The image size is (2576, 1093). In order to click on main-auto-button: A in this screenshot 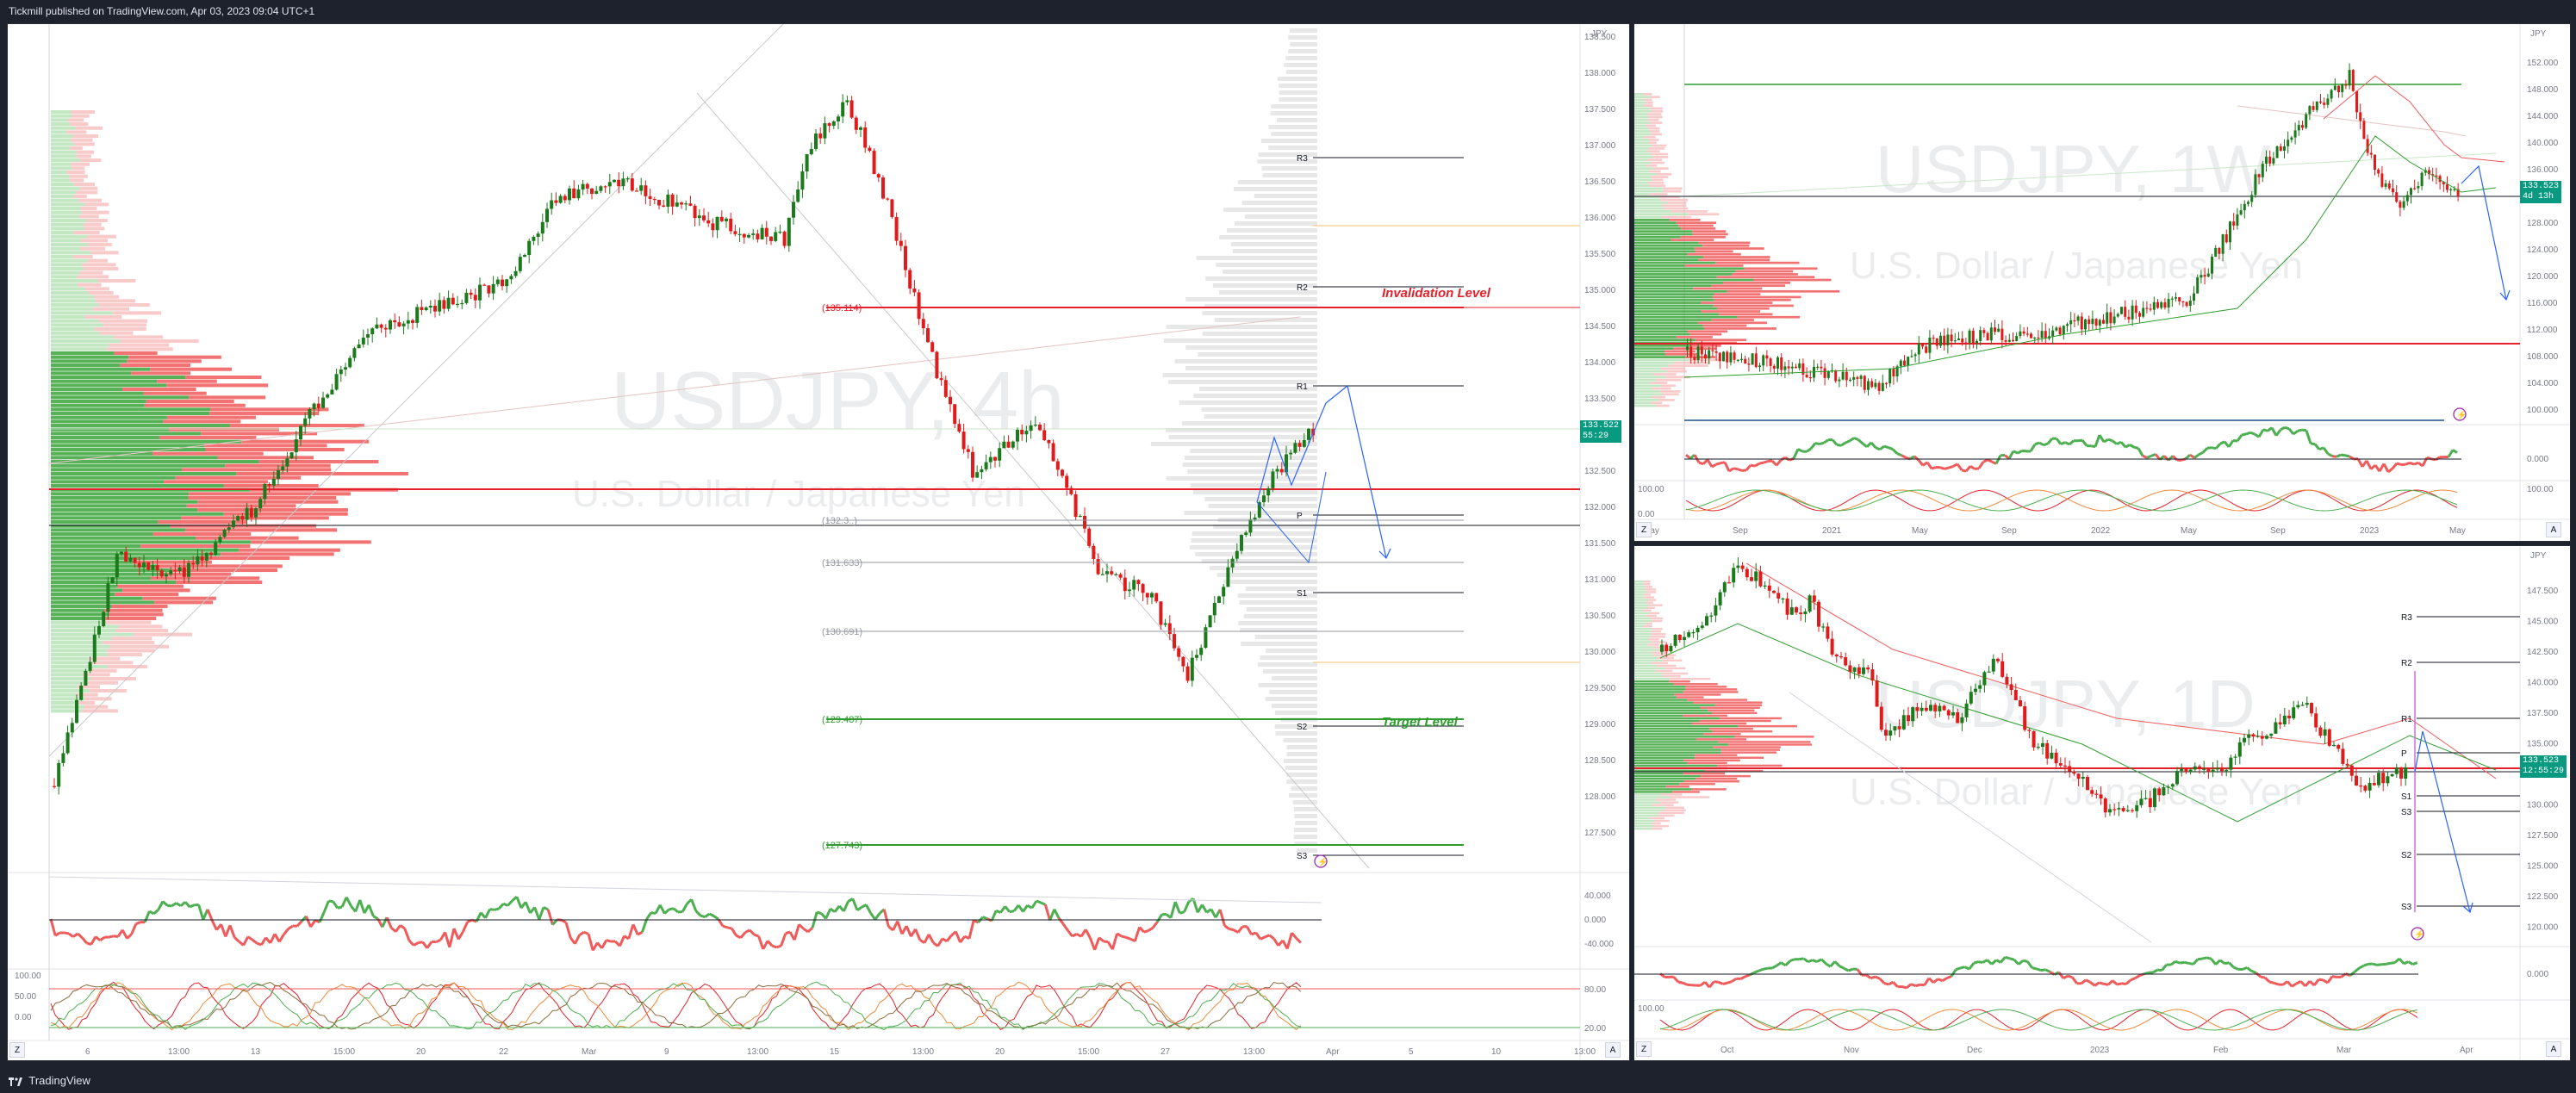, I will do `click(1613, 1050)`.